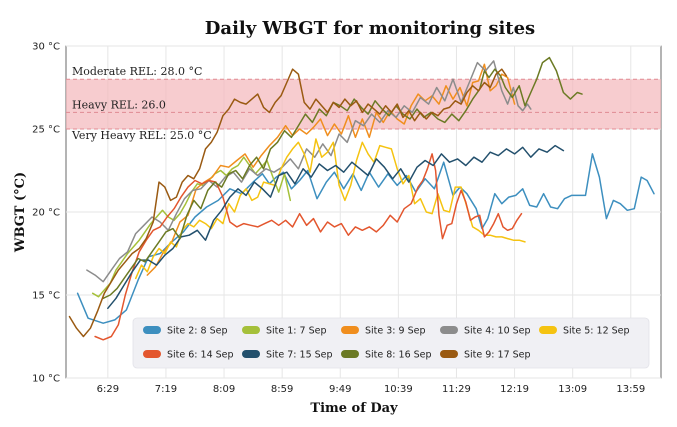  Describe the element at coordinates (46, 130) in the screenshot. I see `y-tick-label-3: 25 °C` at that location.